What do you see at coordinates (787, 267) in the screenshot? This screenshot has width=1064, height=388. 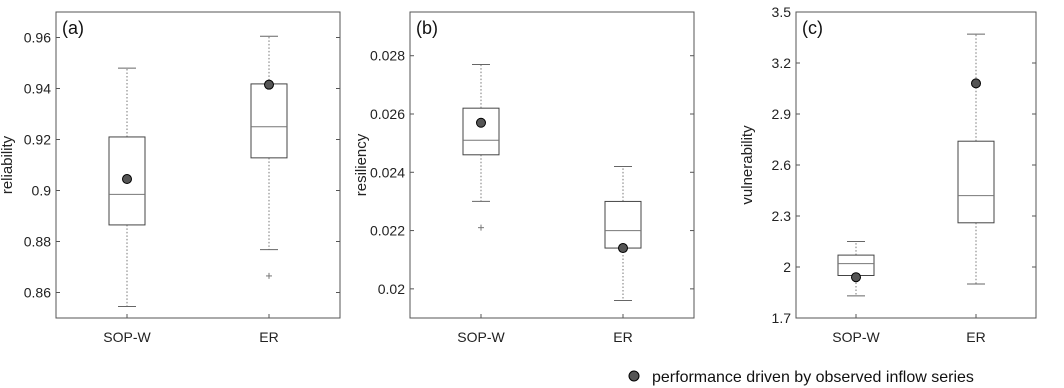 I see `y-tick-label: 2` at bounding box center [787, 267].